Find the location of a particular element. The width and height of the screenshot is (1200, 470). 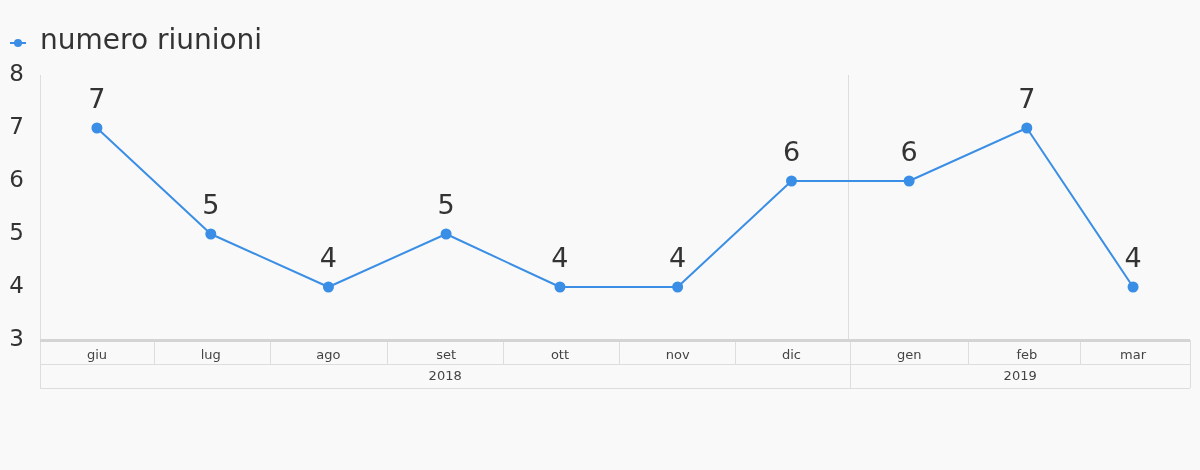

x-tick-label: nov is located at coordinates (677, 355).